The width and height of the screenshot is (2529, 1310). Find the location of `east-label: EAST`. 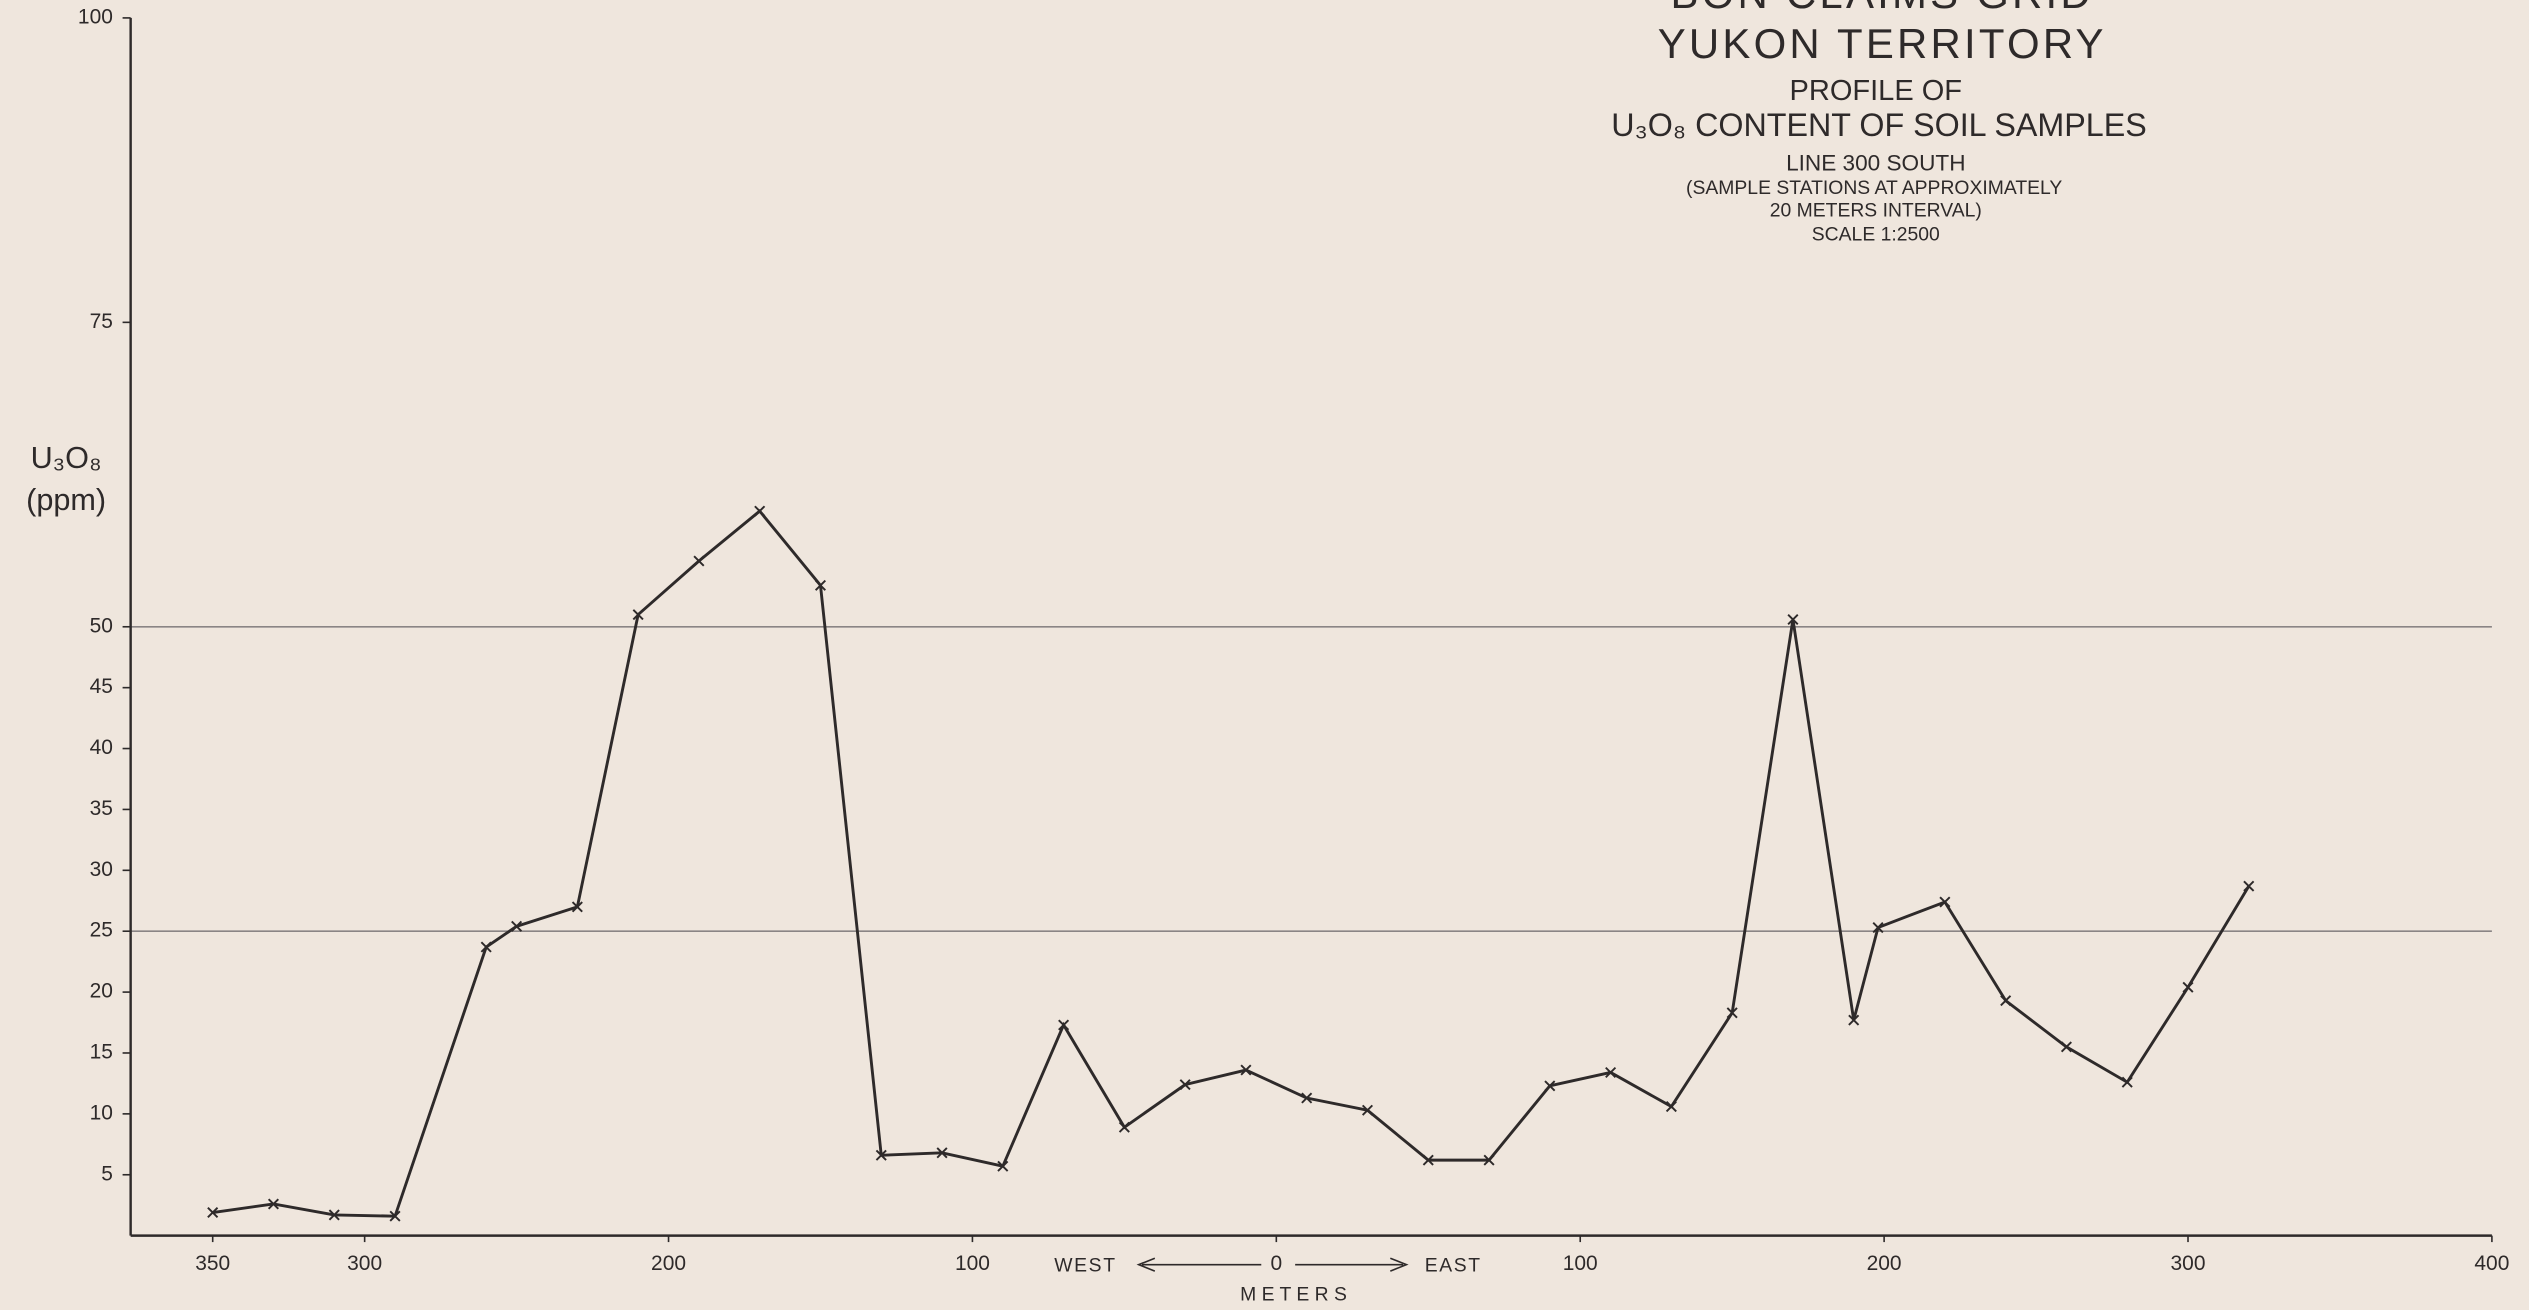

east-label: EAST is located at coordinates (1453, 1265).